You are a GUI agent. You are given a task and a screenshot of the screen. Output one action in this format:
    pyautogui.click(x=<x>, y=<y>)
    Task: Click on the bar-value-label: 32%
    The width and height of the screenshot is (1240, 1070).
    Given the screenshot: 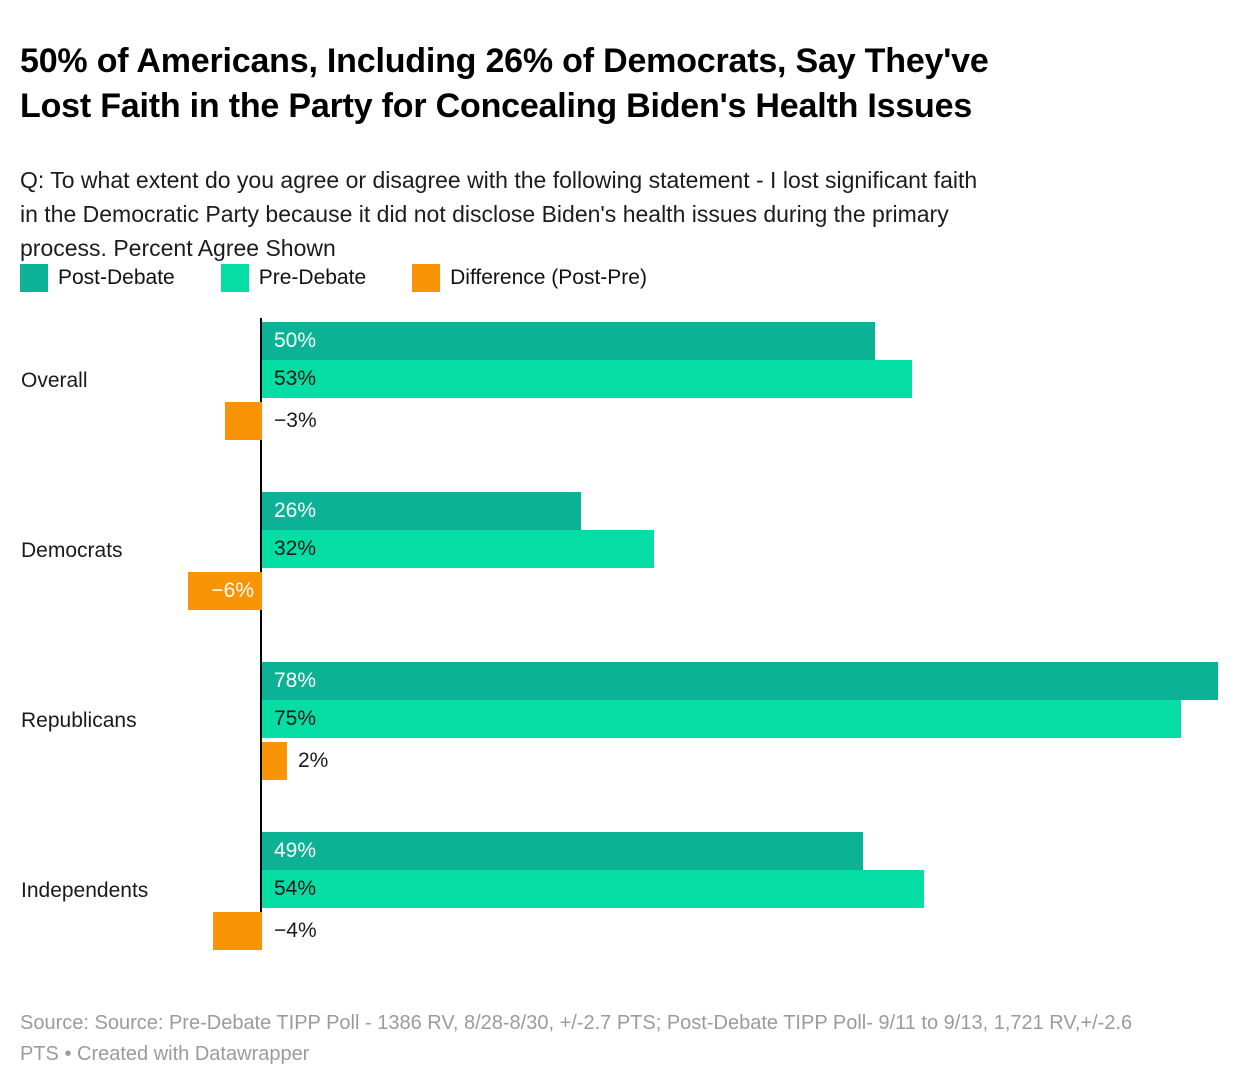 What is the action you would take?
    pyautogui.click(x=295, y=548)
    